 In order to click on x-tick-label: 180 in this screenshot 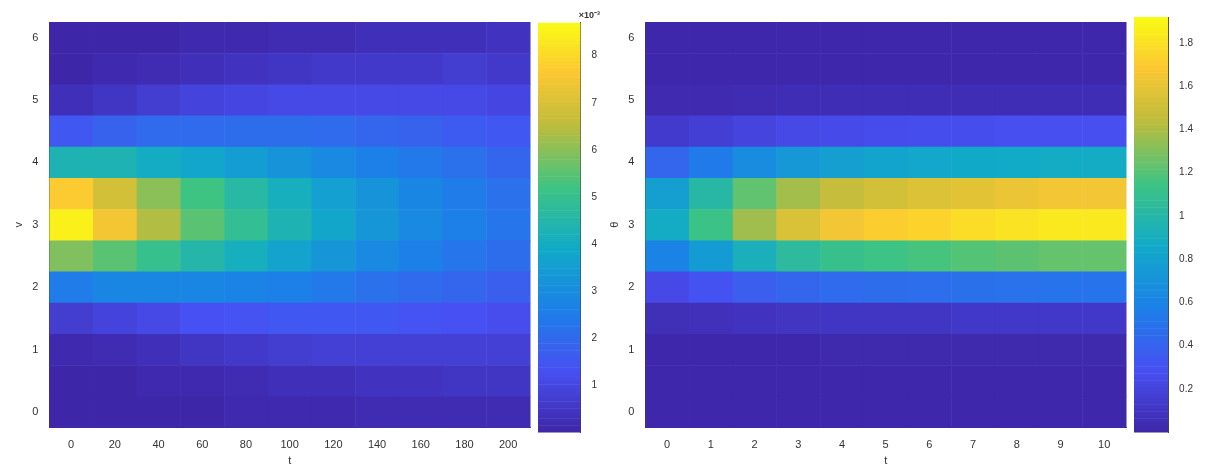, I will do `click(464, 444)`.